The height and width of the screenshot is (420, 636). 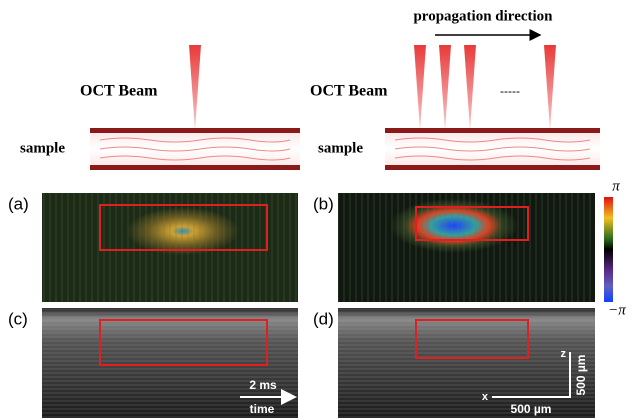 What do you see at coordinates (615, 248) in the screenshot?
I see `colorbar: π −π` at bounding box center [615, 248].